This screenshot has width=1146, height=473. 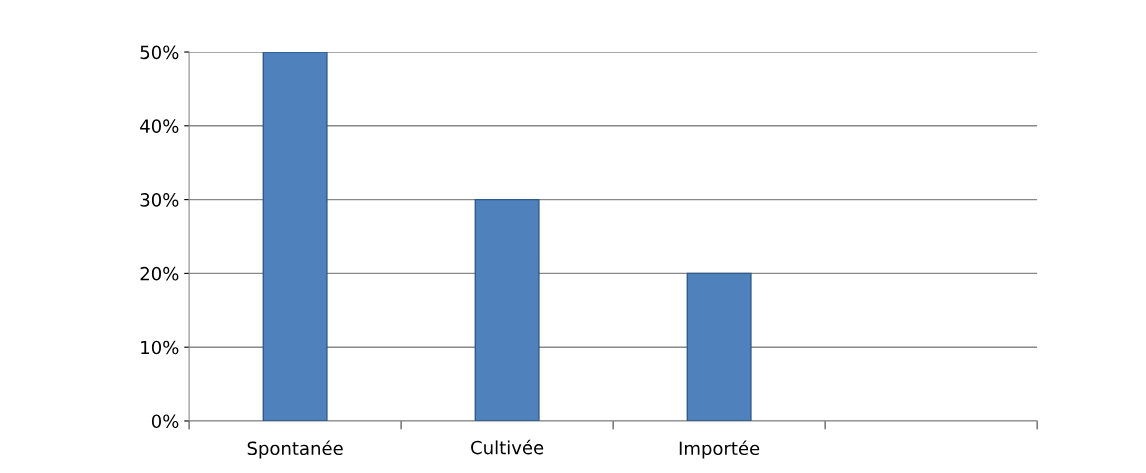 I want to click on y-tick-label: 10%, so click(x=160, y=347).